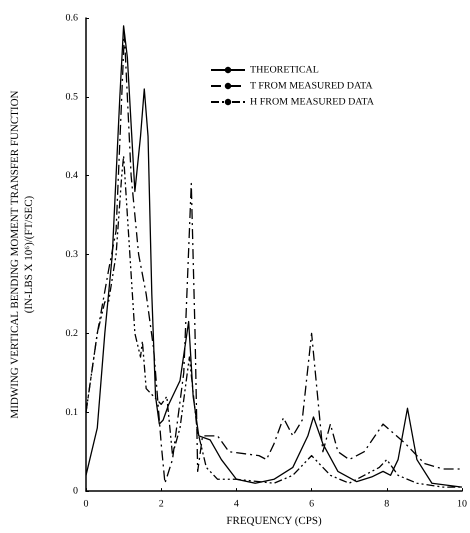 The height and width of the screenshot is (533, 470). I want to click on y-tick-label: 0.6, so click(72, 18).